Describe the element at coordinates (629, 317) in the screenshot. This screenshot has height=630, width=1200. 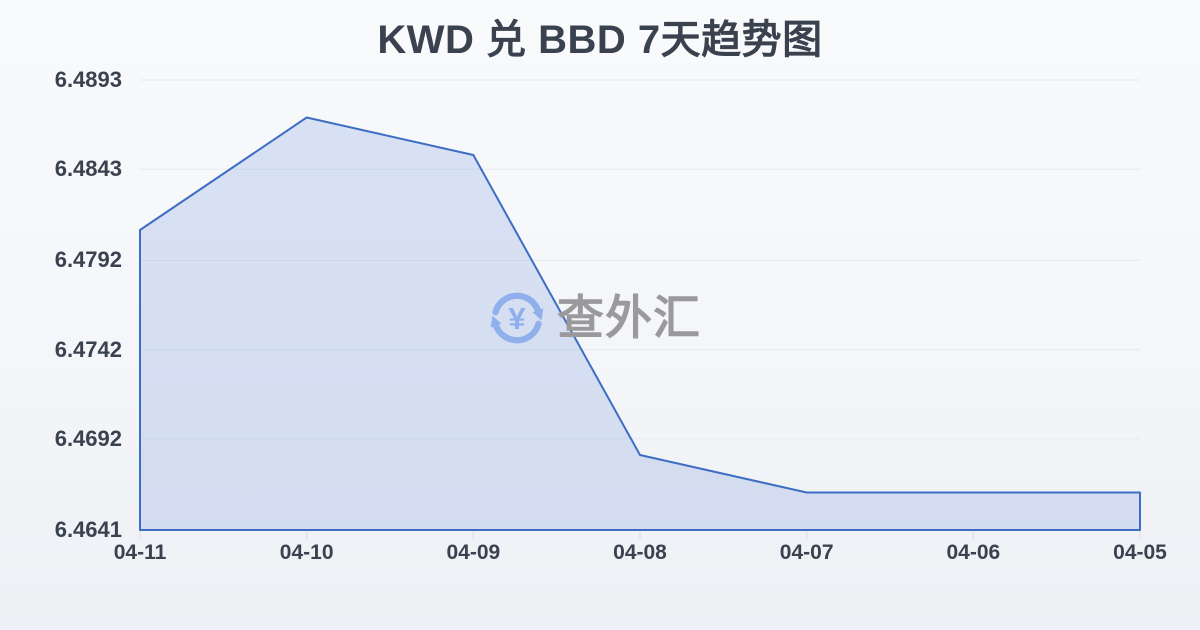
I see `watermark-text: 查外汇` at that location.